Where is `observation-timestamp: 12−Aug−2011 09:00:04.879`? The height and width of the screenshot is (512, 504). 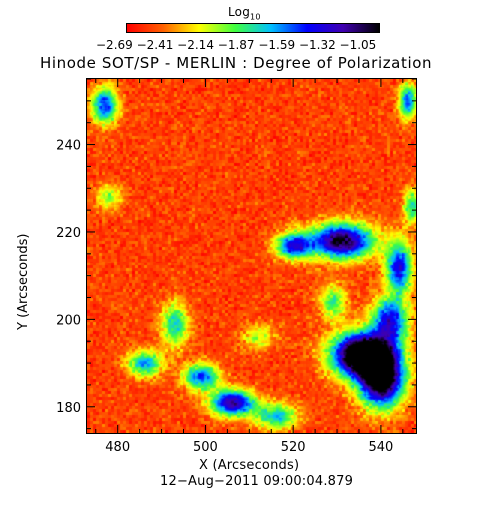 observation-timestamp: 12−Aug−2011 09:00:04.879 is located at coordinates (257, 481).